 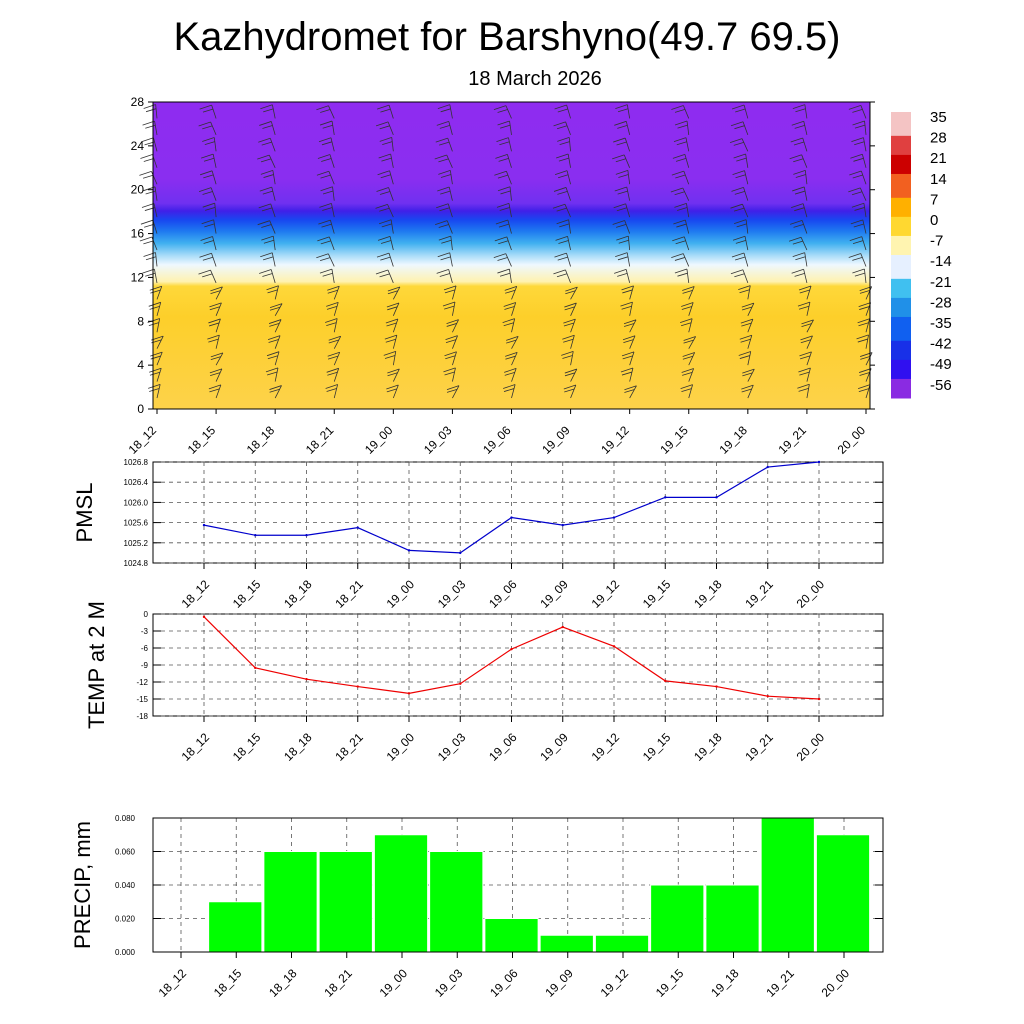 I want to click on x-tick-label: 18_12, so click(x=143, y=440).